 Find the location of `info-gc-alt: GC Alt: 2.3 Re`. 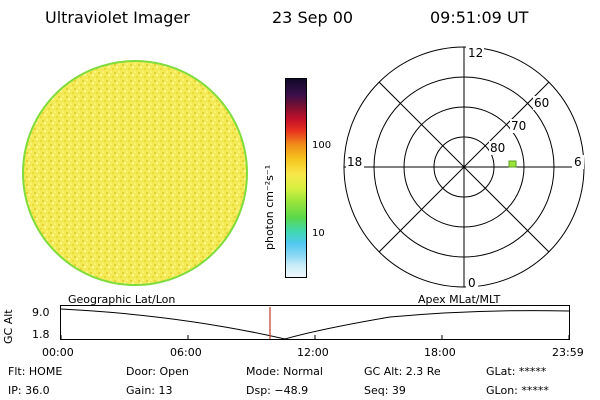

info-gc-alt: GC Alt: 2.3 Re is located at coordinates (402, 371).